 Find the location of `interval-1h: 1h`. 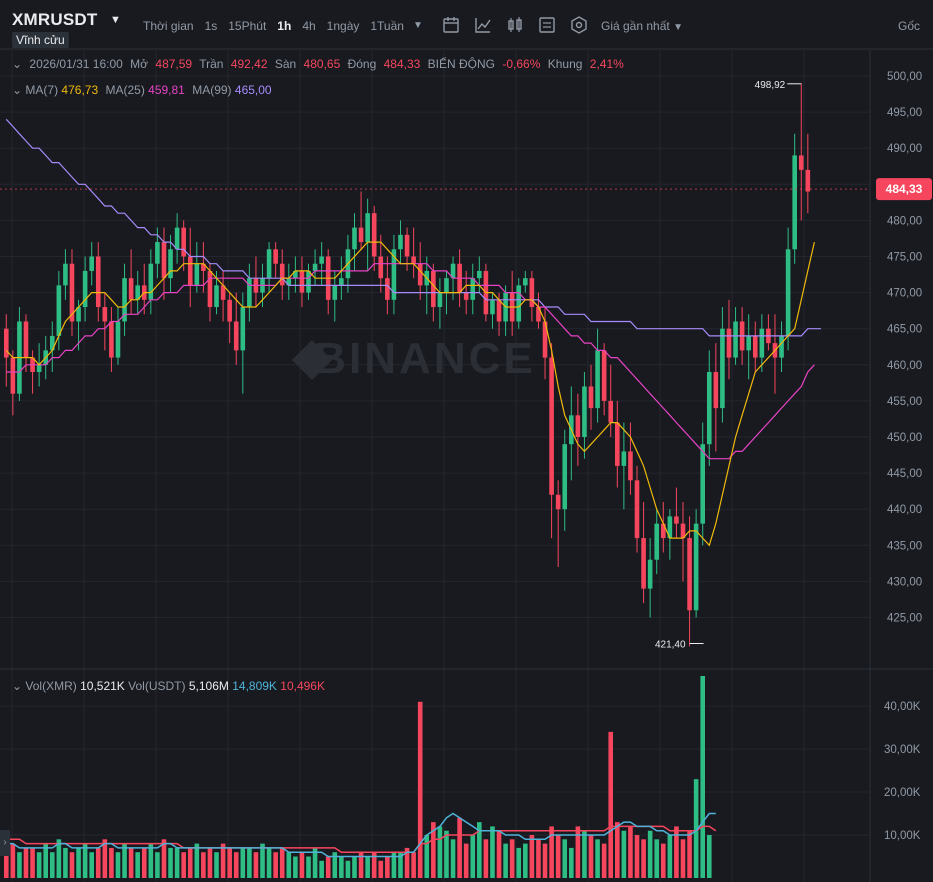

interval-1h: 1h is located at coordinates (284, 26).